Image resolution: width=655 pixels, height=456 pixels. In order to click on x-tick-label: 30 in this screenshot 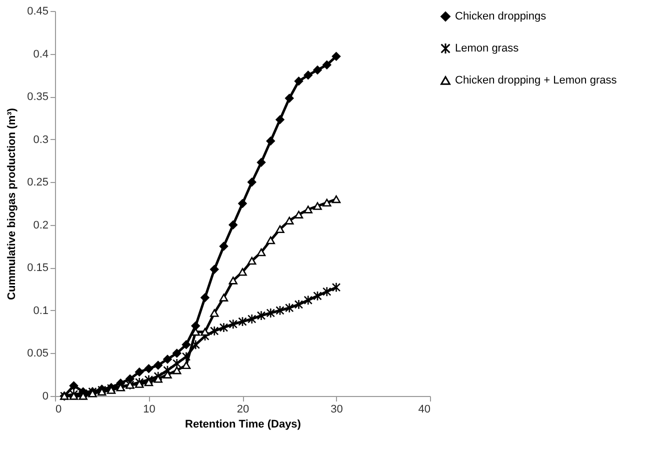, I will do `click(336, 410)`.